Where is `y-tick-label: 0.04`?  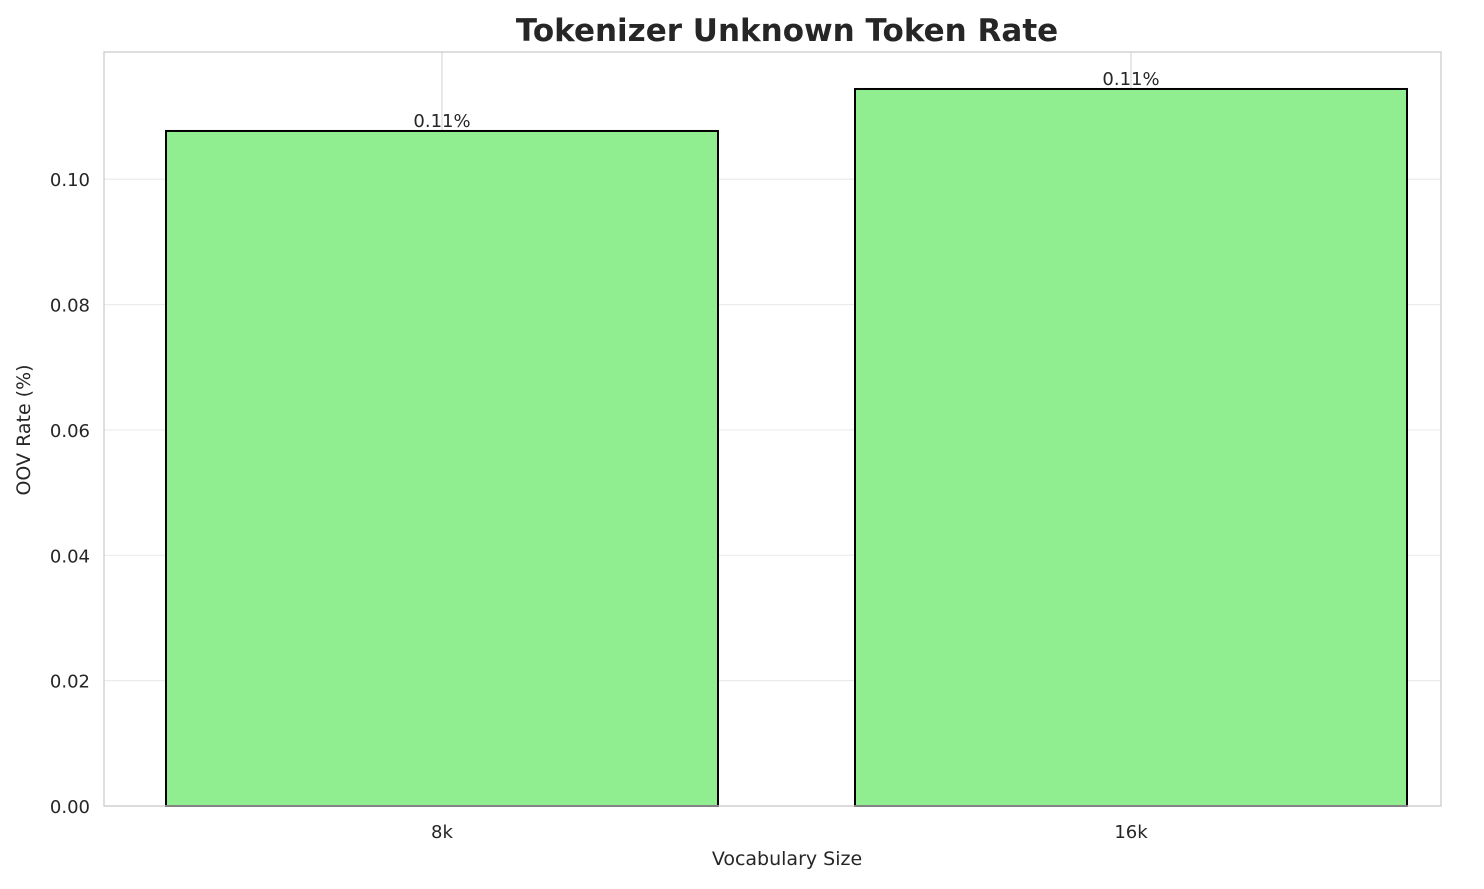 y-tick-label: 0.04 is located at coordinates (70, 556).